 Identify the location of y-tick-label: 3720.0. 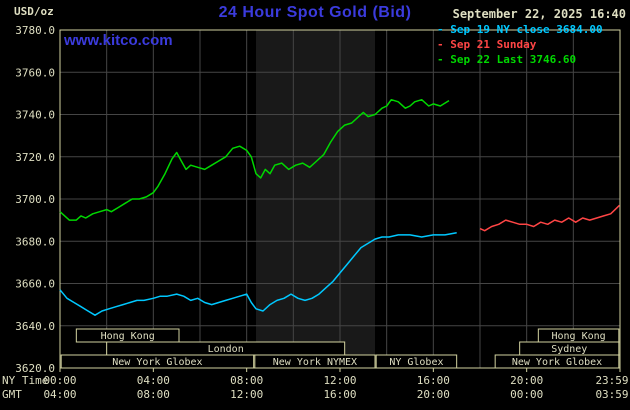
(35, 157).